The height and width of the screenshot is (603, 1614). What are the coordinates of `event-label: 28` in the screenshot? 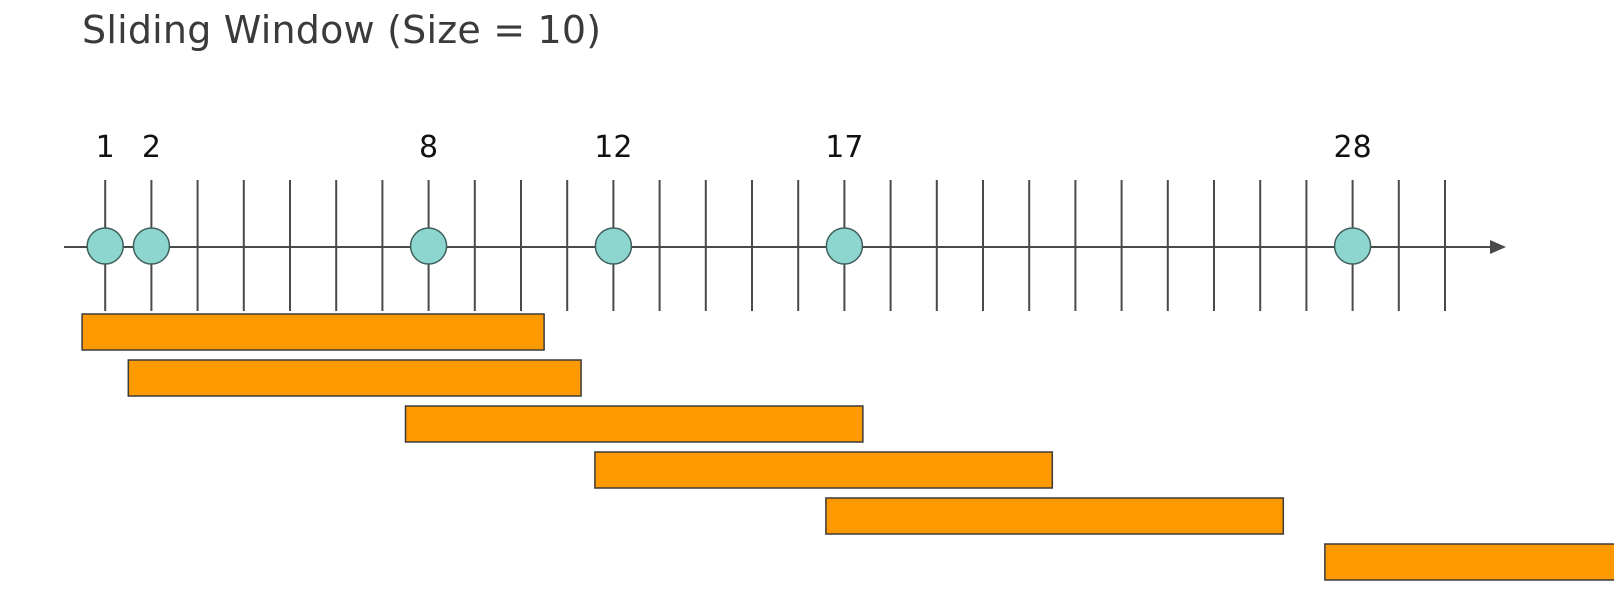 It's located at (1353, 147).